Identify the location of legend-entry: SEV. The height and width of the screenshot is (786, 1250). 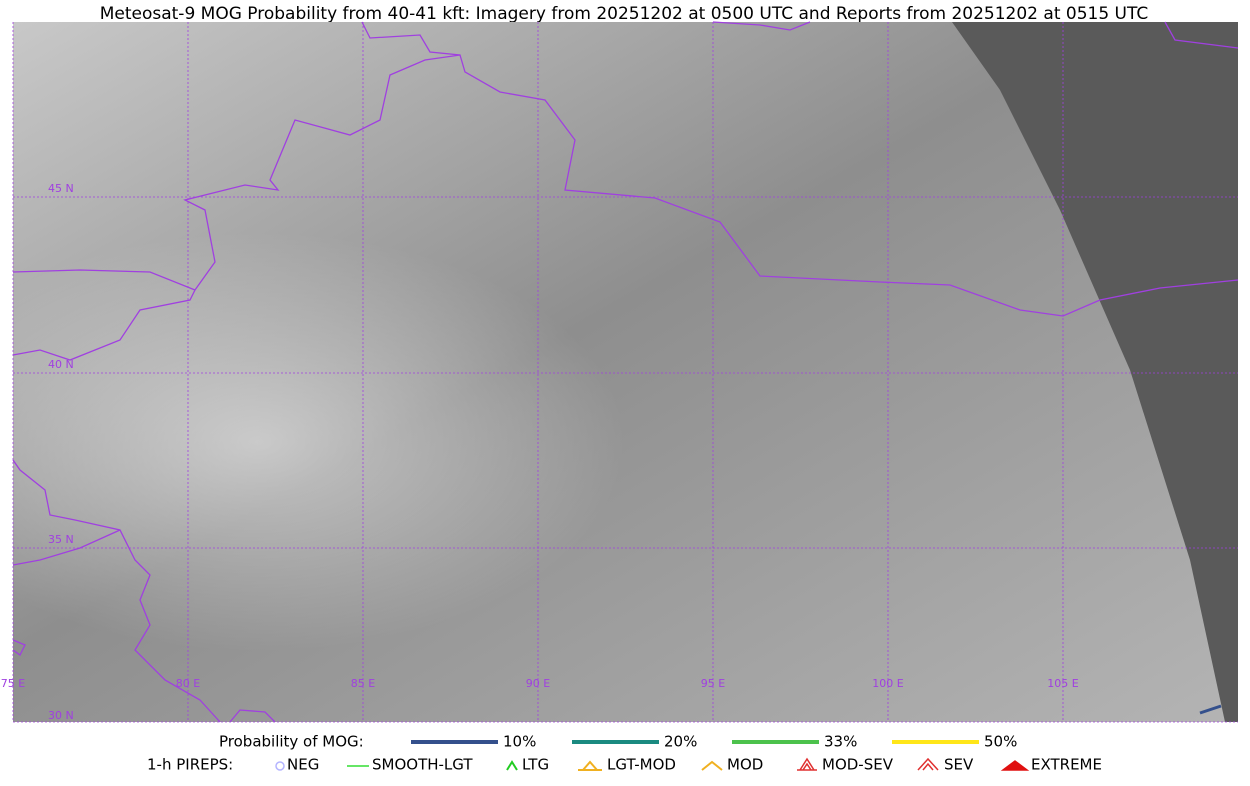
(959, 765).